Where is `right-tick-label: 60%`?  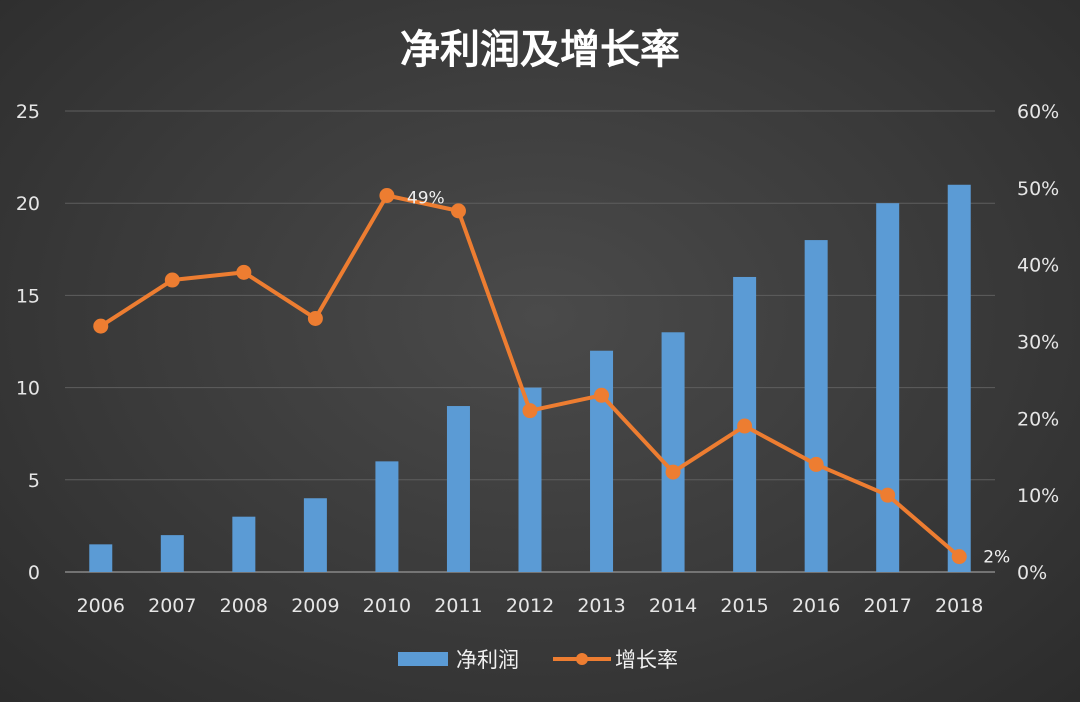
right-tick-label: 60% is located at coordinates (1038, 112).